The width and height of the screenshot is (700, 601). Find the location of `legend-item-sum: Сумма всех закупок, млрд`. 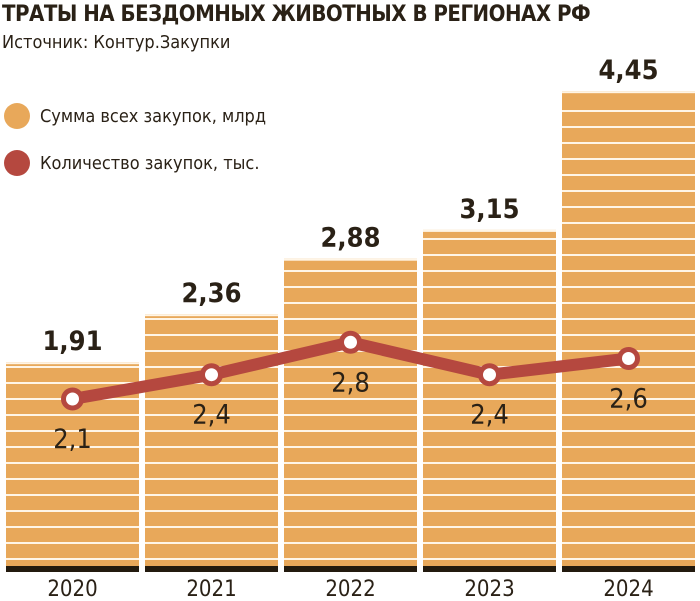

legend-item-sum: Сумма всех закупок, млрд is located at coordinates (135, 116).